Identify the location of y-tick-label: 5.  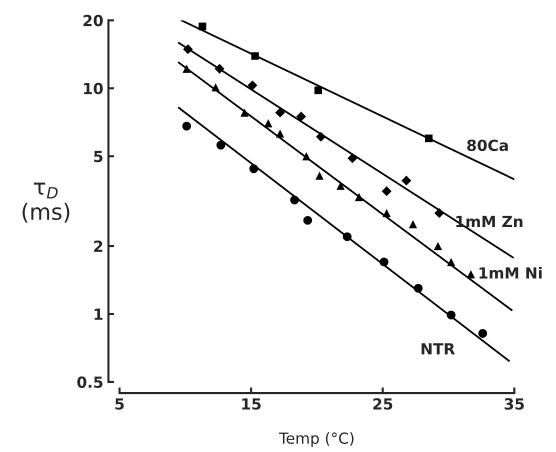
(98, 156).